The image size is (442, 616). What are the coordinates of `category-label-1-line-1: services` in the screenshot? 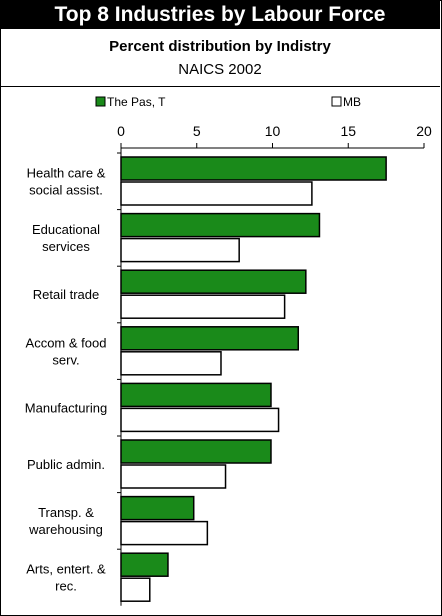 It's located at (66, 246).